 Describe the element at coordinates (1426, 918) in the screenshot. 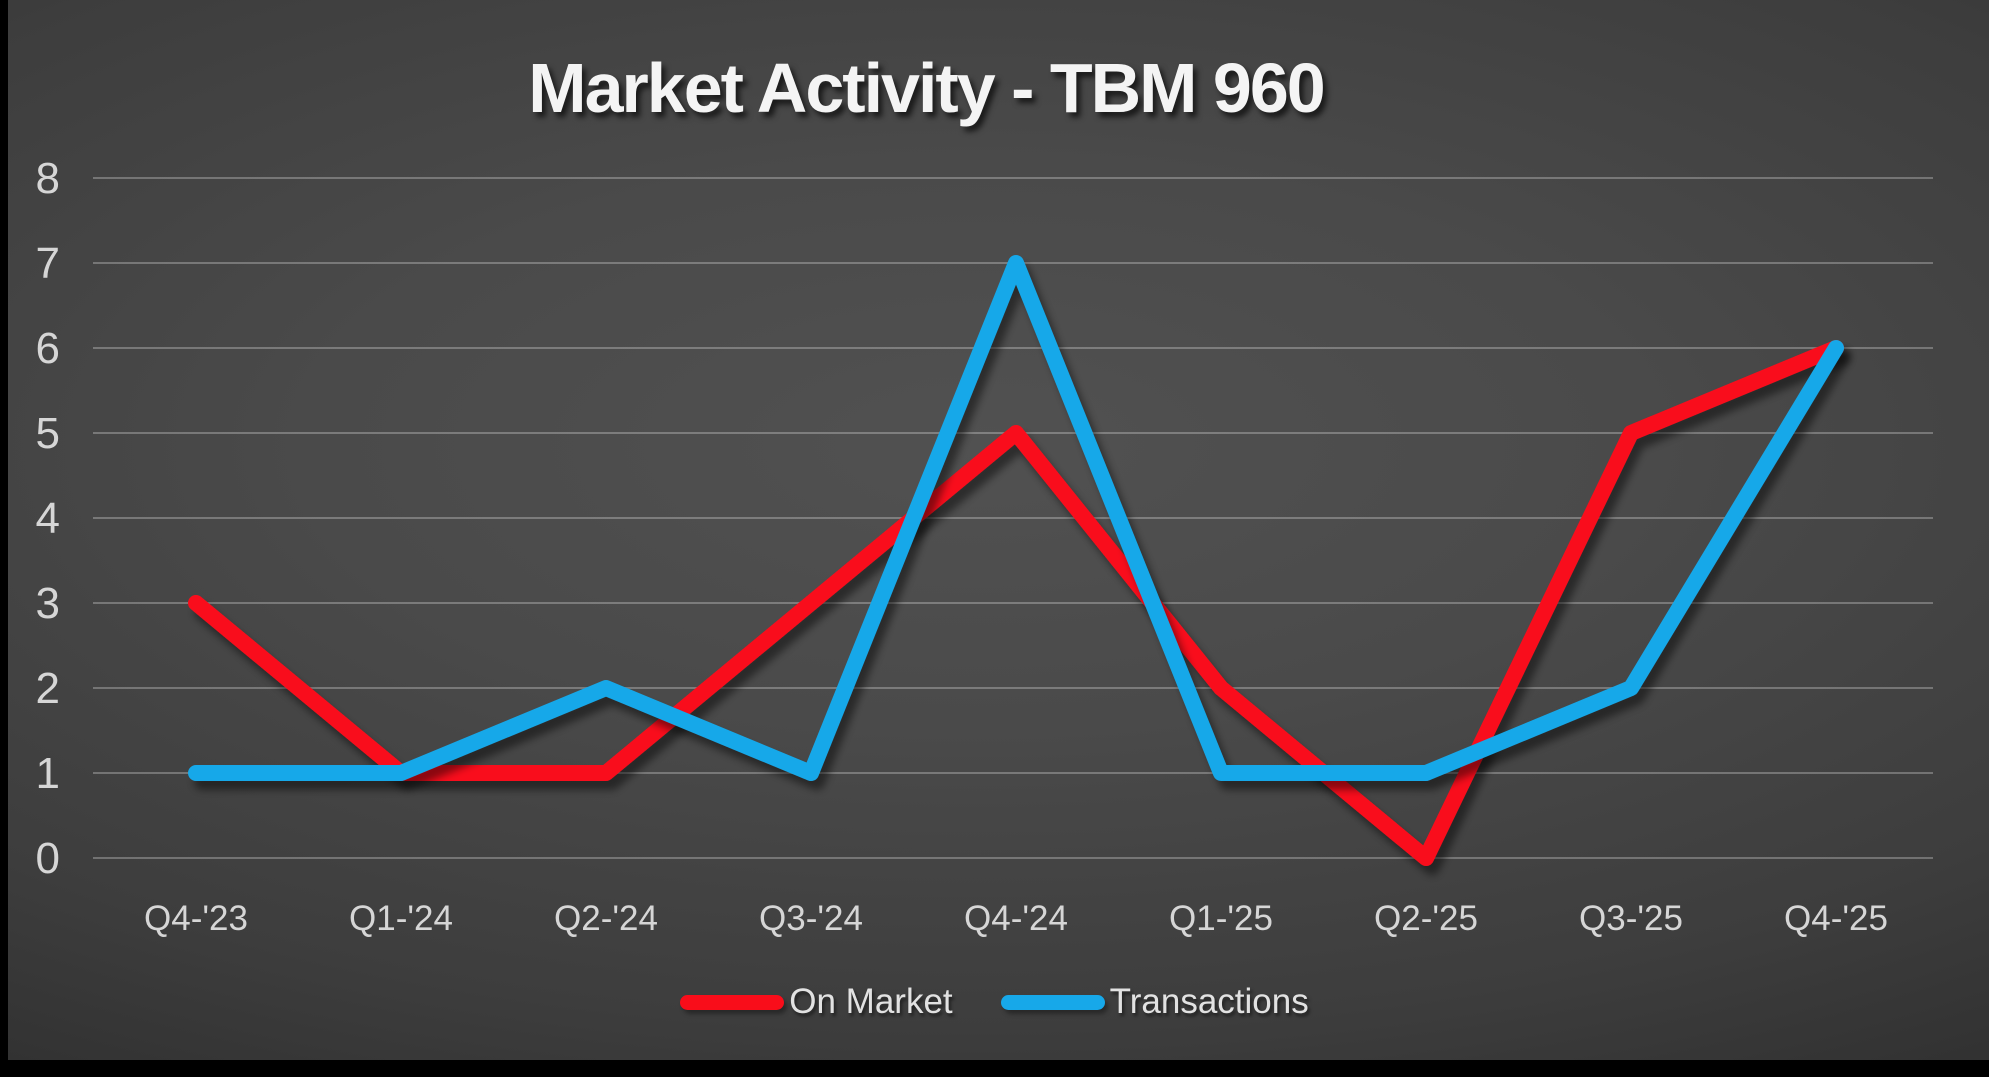

I see `x-axis-category-label: Q2-'25` at that location.